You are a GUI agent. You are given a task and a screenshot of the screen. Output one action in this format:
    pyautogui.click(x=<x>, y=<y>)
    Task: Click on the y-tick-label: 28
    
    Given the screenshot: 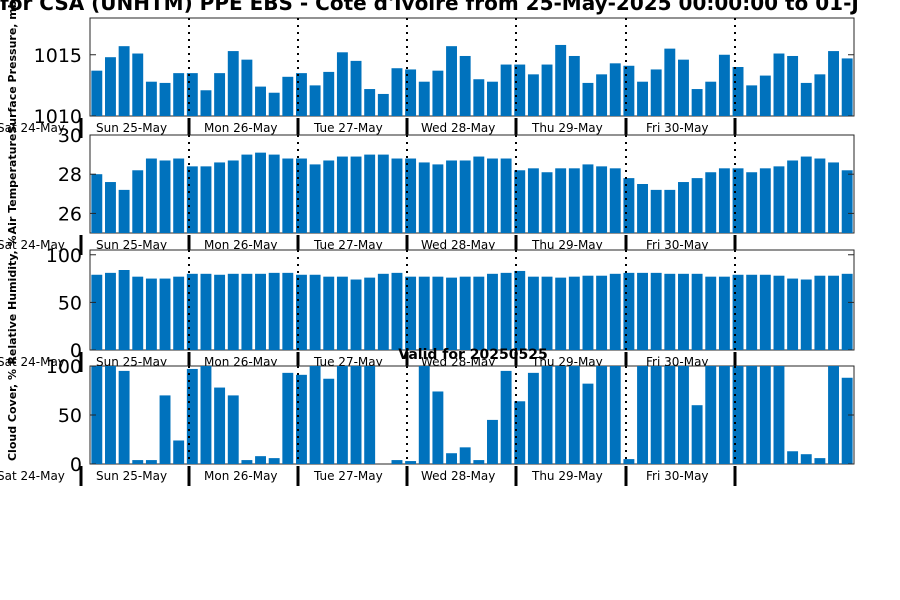 What is the action you would take?
    pyautogui.click(x=70, y=175)
    